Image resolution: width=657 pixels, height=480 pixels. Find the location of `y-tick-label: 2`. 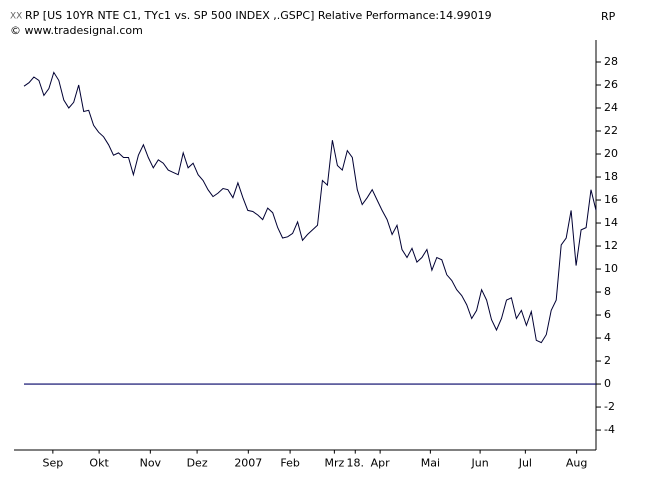

y-tick-label: 2 is located at coordinates (607, 360).